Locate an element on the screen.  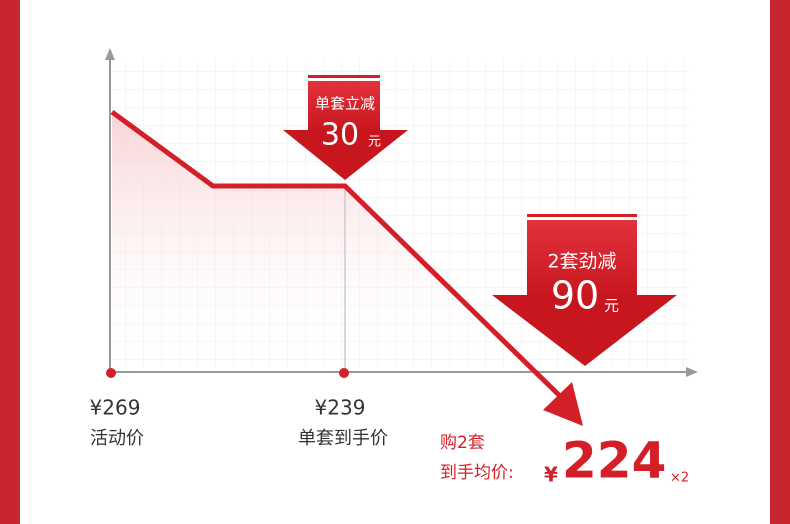
price: ¥239 is located at coordinates (340, 408).